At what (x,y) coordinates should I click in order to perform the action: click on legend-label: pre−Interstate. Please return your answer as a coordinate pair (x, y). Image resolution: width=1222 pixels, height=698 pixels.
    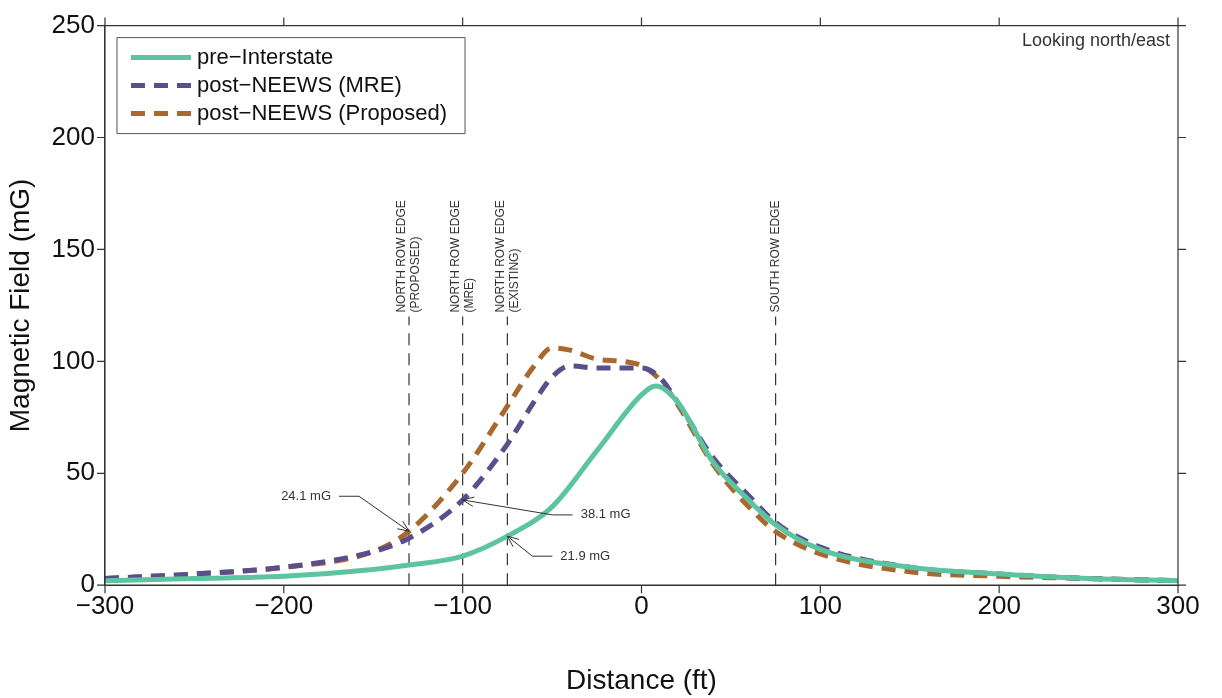
    Looking at the image, I should click on (265, 56).